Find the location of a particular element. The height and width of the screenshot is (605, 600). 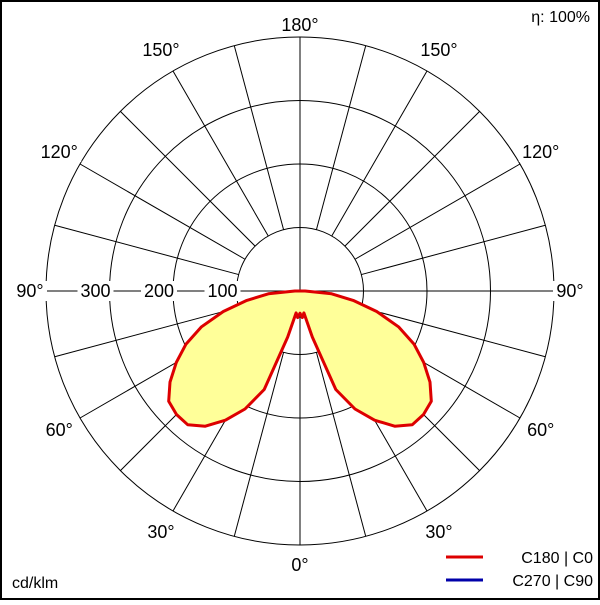

efficiency-label: η: 100% is located at coordinates (560, 17).